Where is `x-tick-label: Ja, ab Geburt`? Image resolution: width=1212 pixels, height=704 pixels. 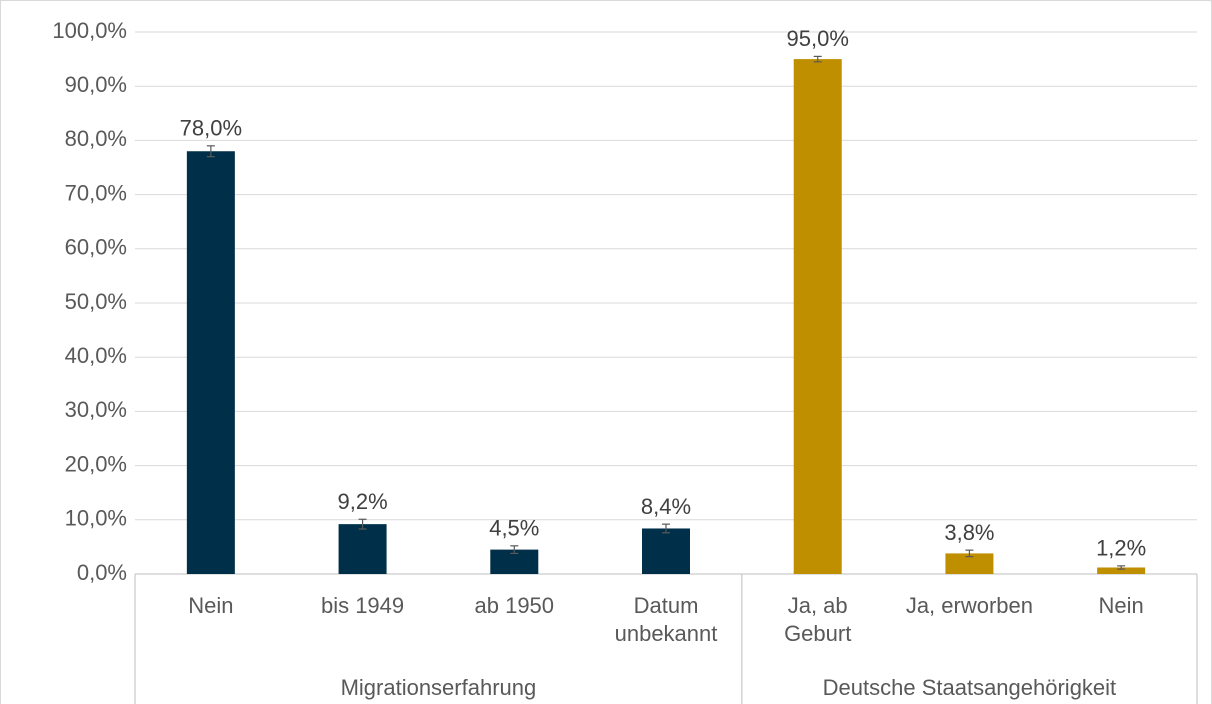 x-tick-label: Ja, ab Geburt is located at coordinates (818, 619).